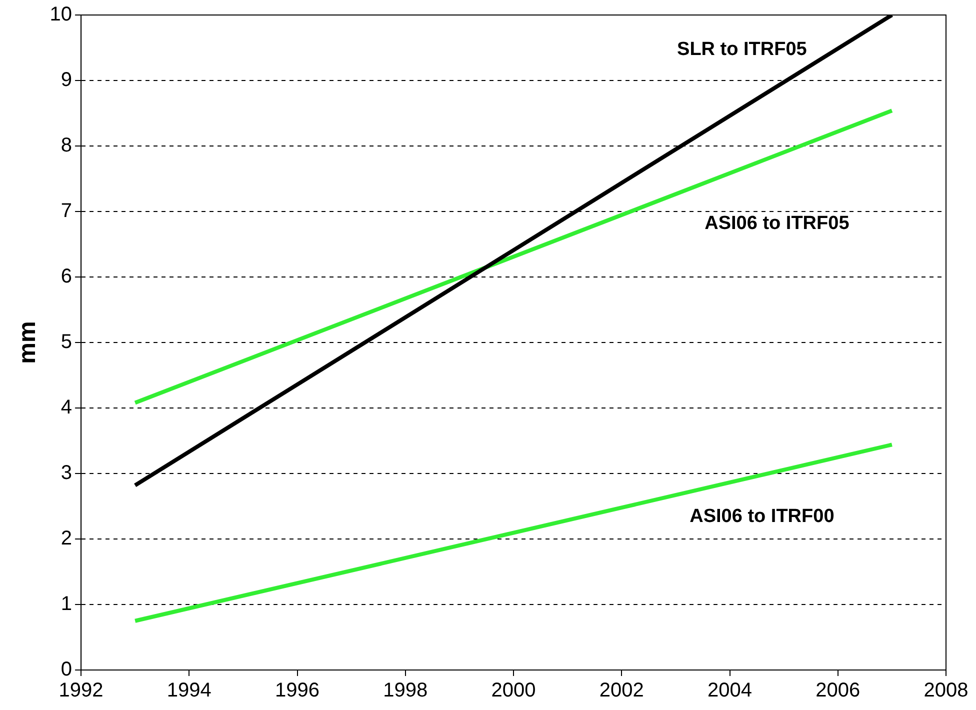 This screenshot has width=976, height=710. I want to click on y-tick-label: 9, so click(66, 80).